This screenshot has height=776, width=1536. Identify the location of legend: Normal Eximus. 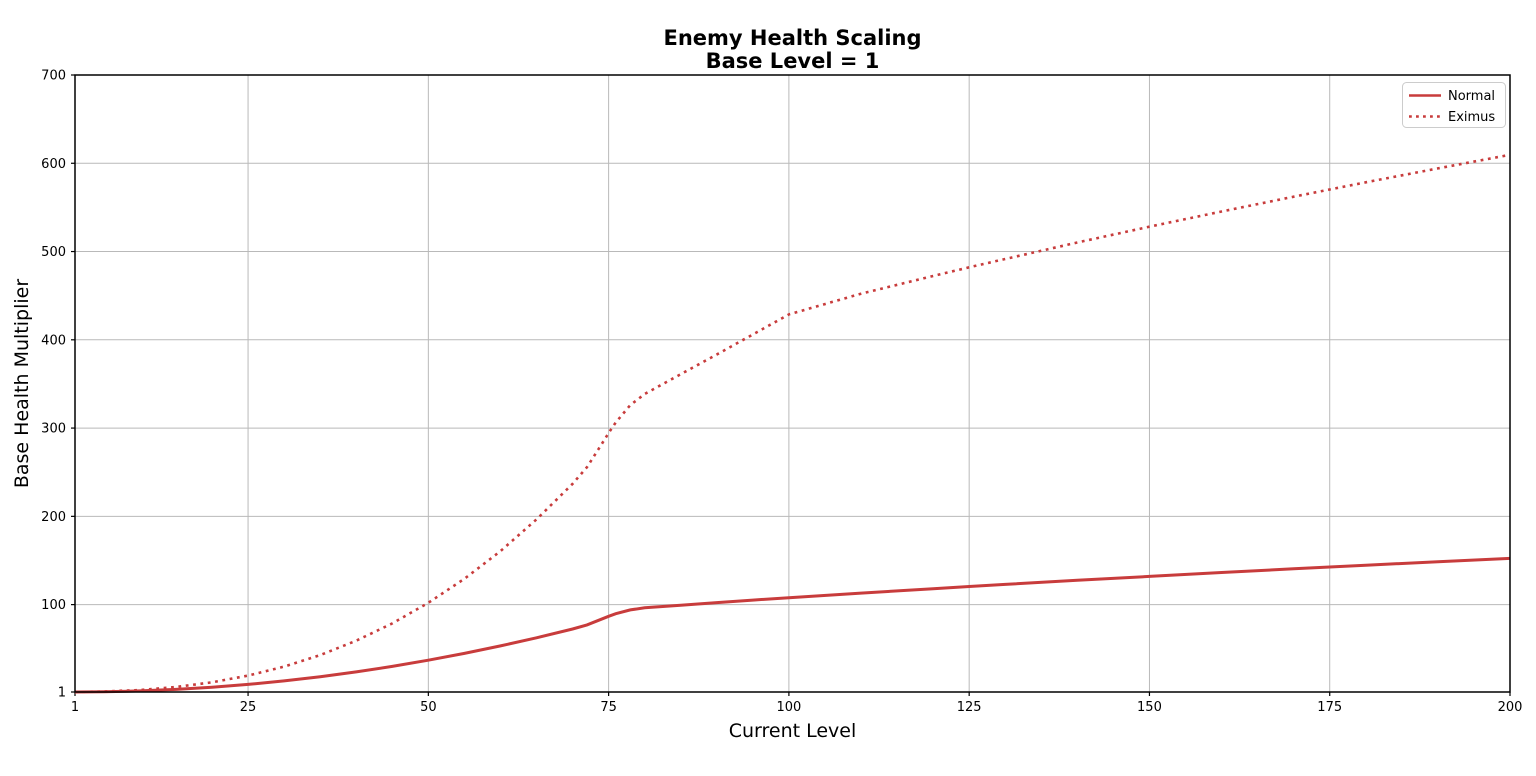
(1454, 105).